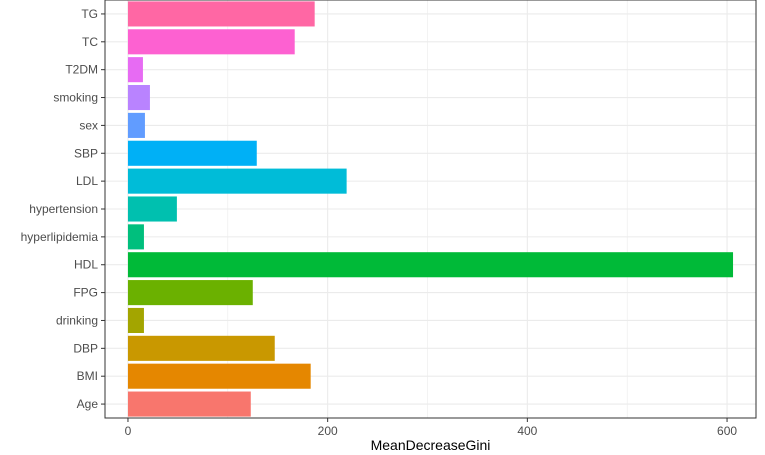 The width and height of the screenshot is (765, 455). What do you see at coordinates (201, 348) in the screenshot?
I see `bar-dbp` at bounding box center [201, 348].